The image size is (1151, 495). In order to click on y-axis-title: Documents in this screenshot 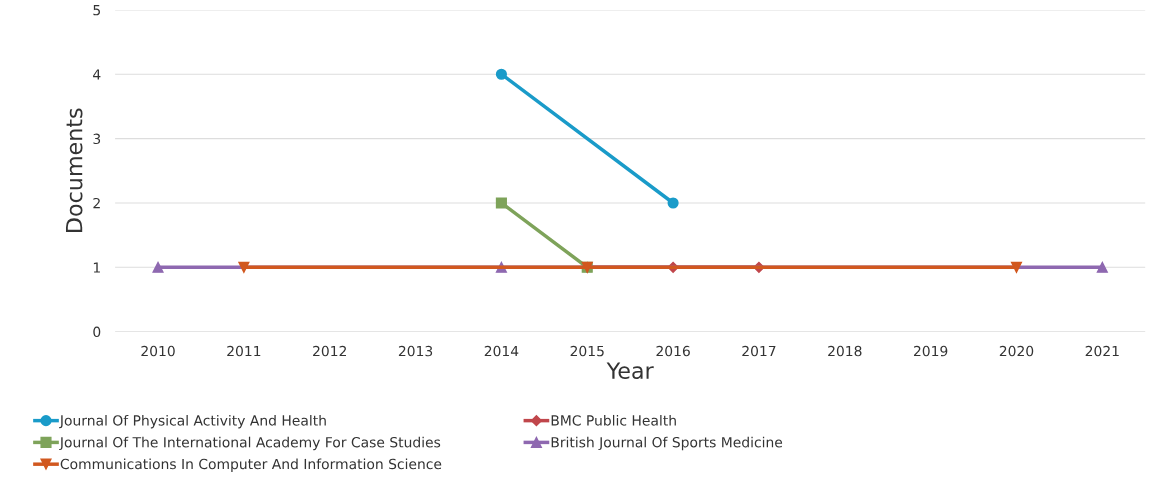, I will do `click(74, 170)`.